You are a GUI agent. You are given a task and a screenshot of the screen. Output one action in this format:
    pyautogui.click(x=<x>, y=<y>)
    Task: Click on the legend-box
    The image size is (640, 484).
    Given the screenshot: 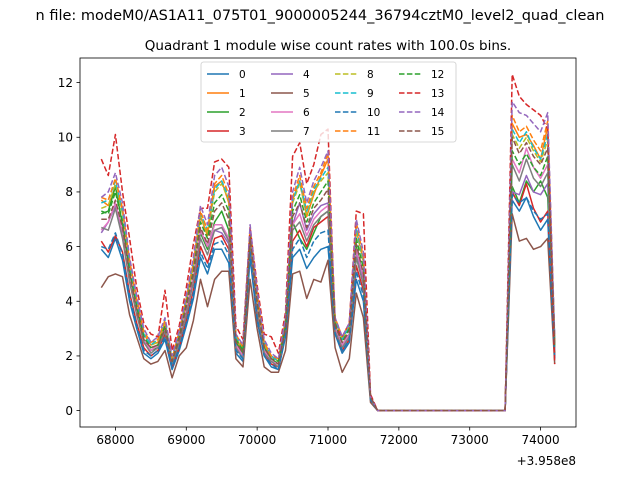 What is the action you would take?
    pyautogui.click(x=328, y=102)
    